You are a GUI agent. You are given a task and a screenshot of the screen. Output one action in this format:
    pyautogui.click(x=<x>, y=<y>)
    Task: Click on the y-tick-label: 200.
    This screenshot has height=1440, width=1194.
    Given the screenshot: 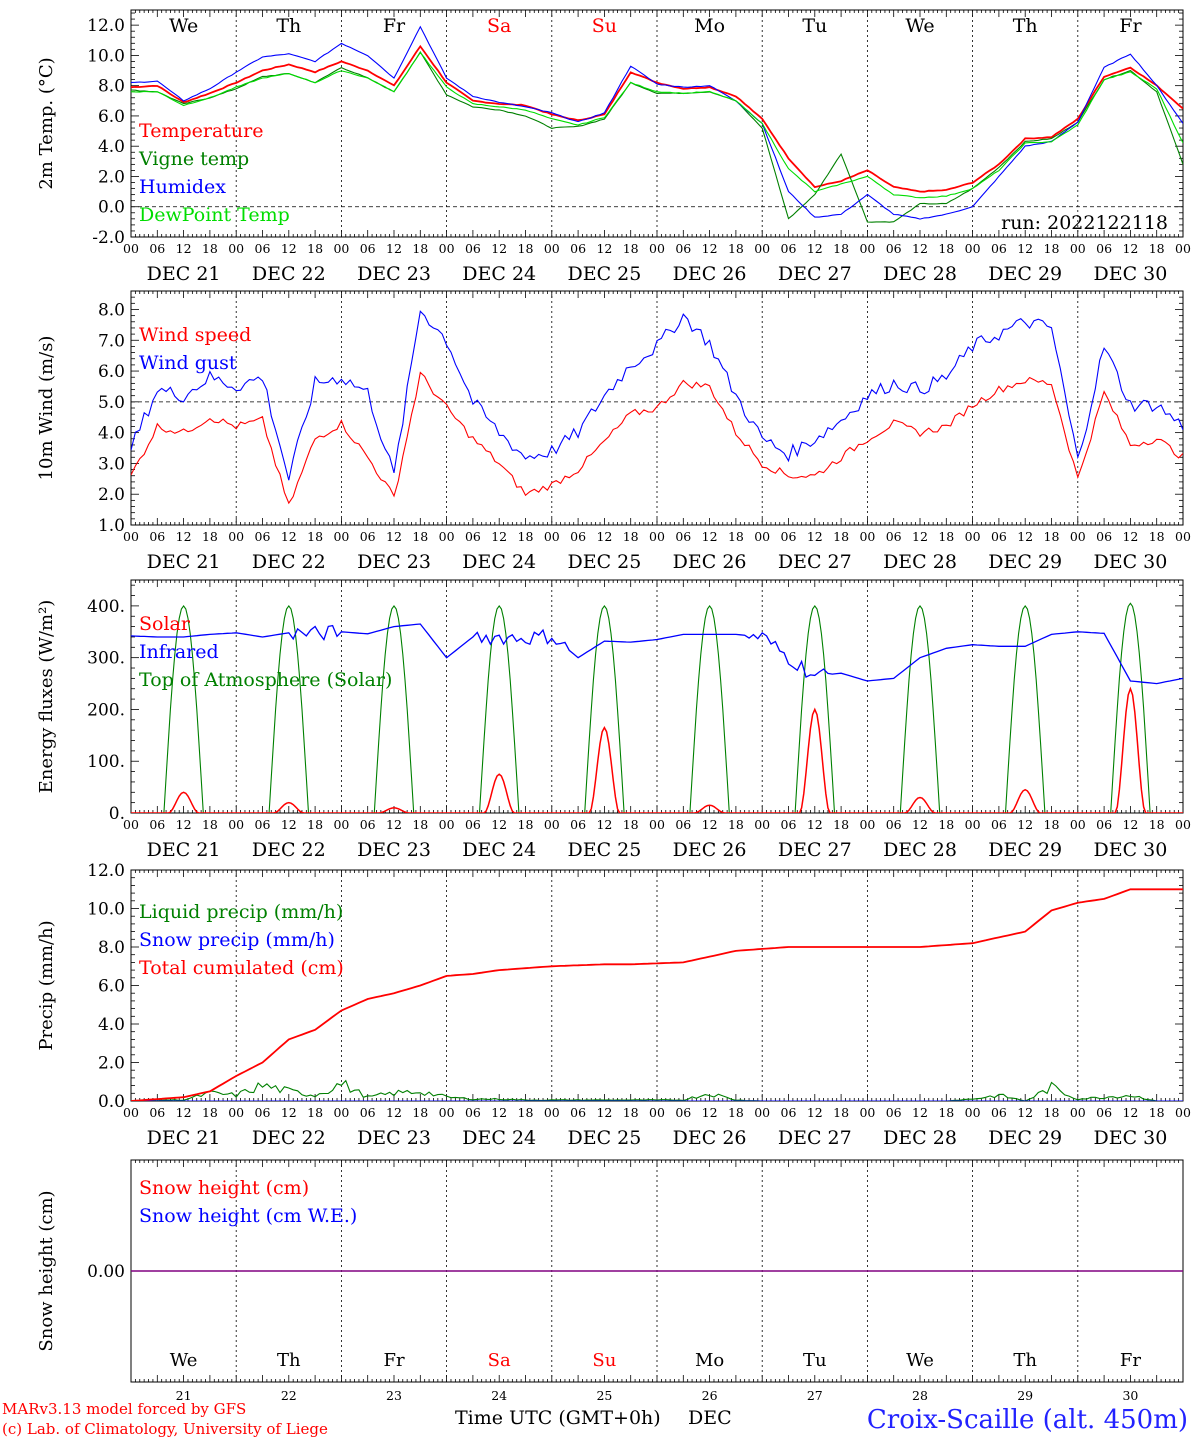 What is the action you would take?
    pyautogui.click(x=106, y=710)
    